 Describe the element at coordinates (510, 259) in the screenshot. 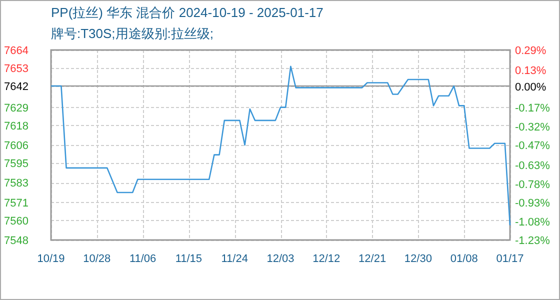

I see `x-tick-label: 01/17` at that location.